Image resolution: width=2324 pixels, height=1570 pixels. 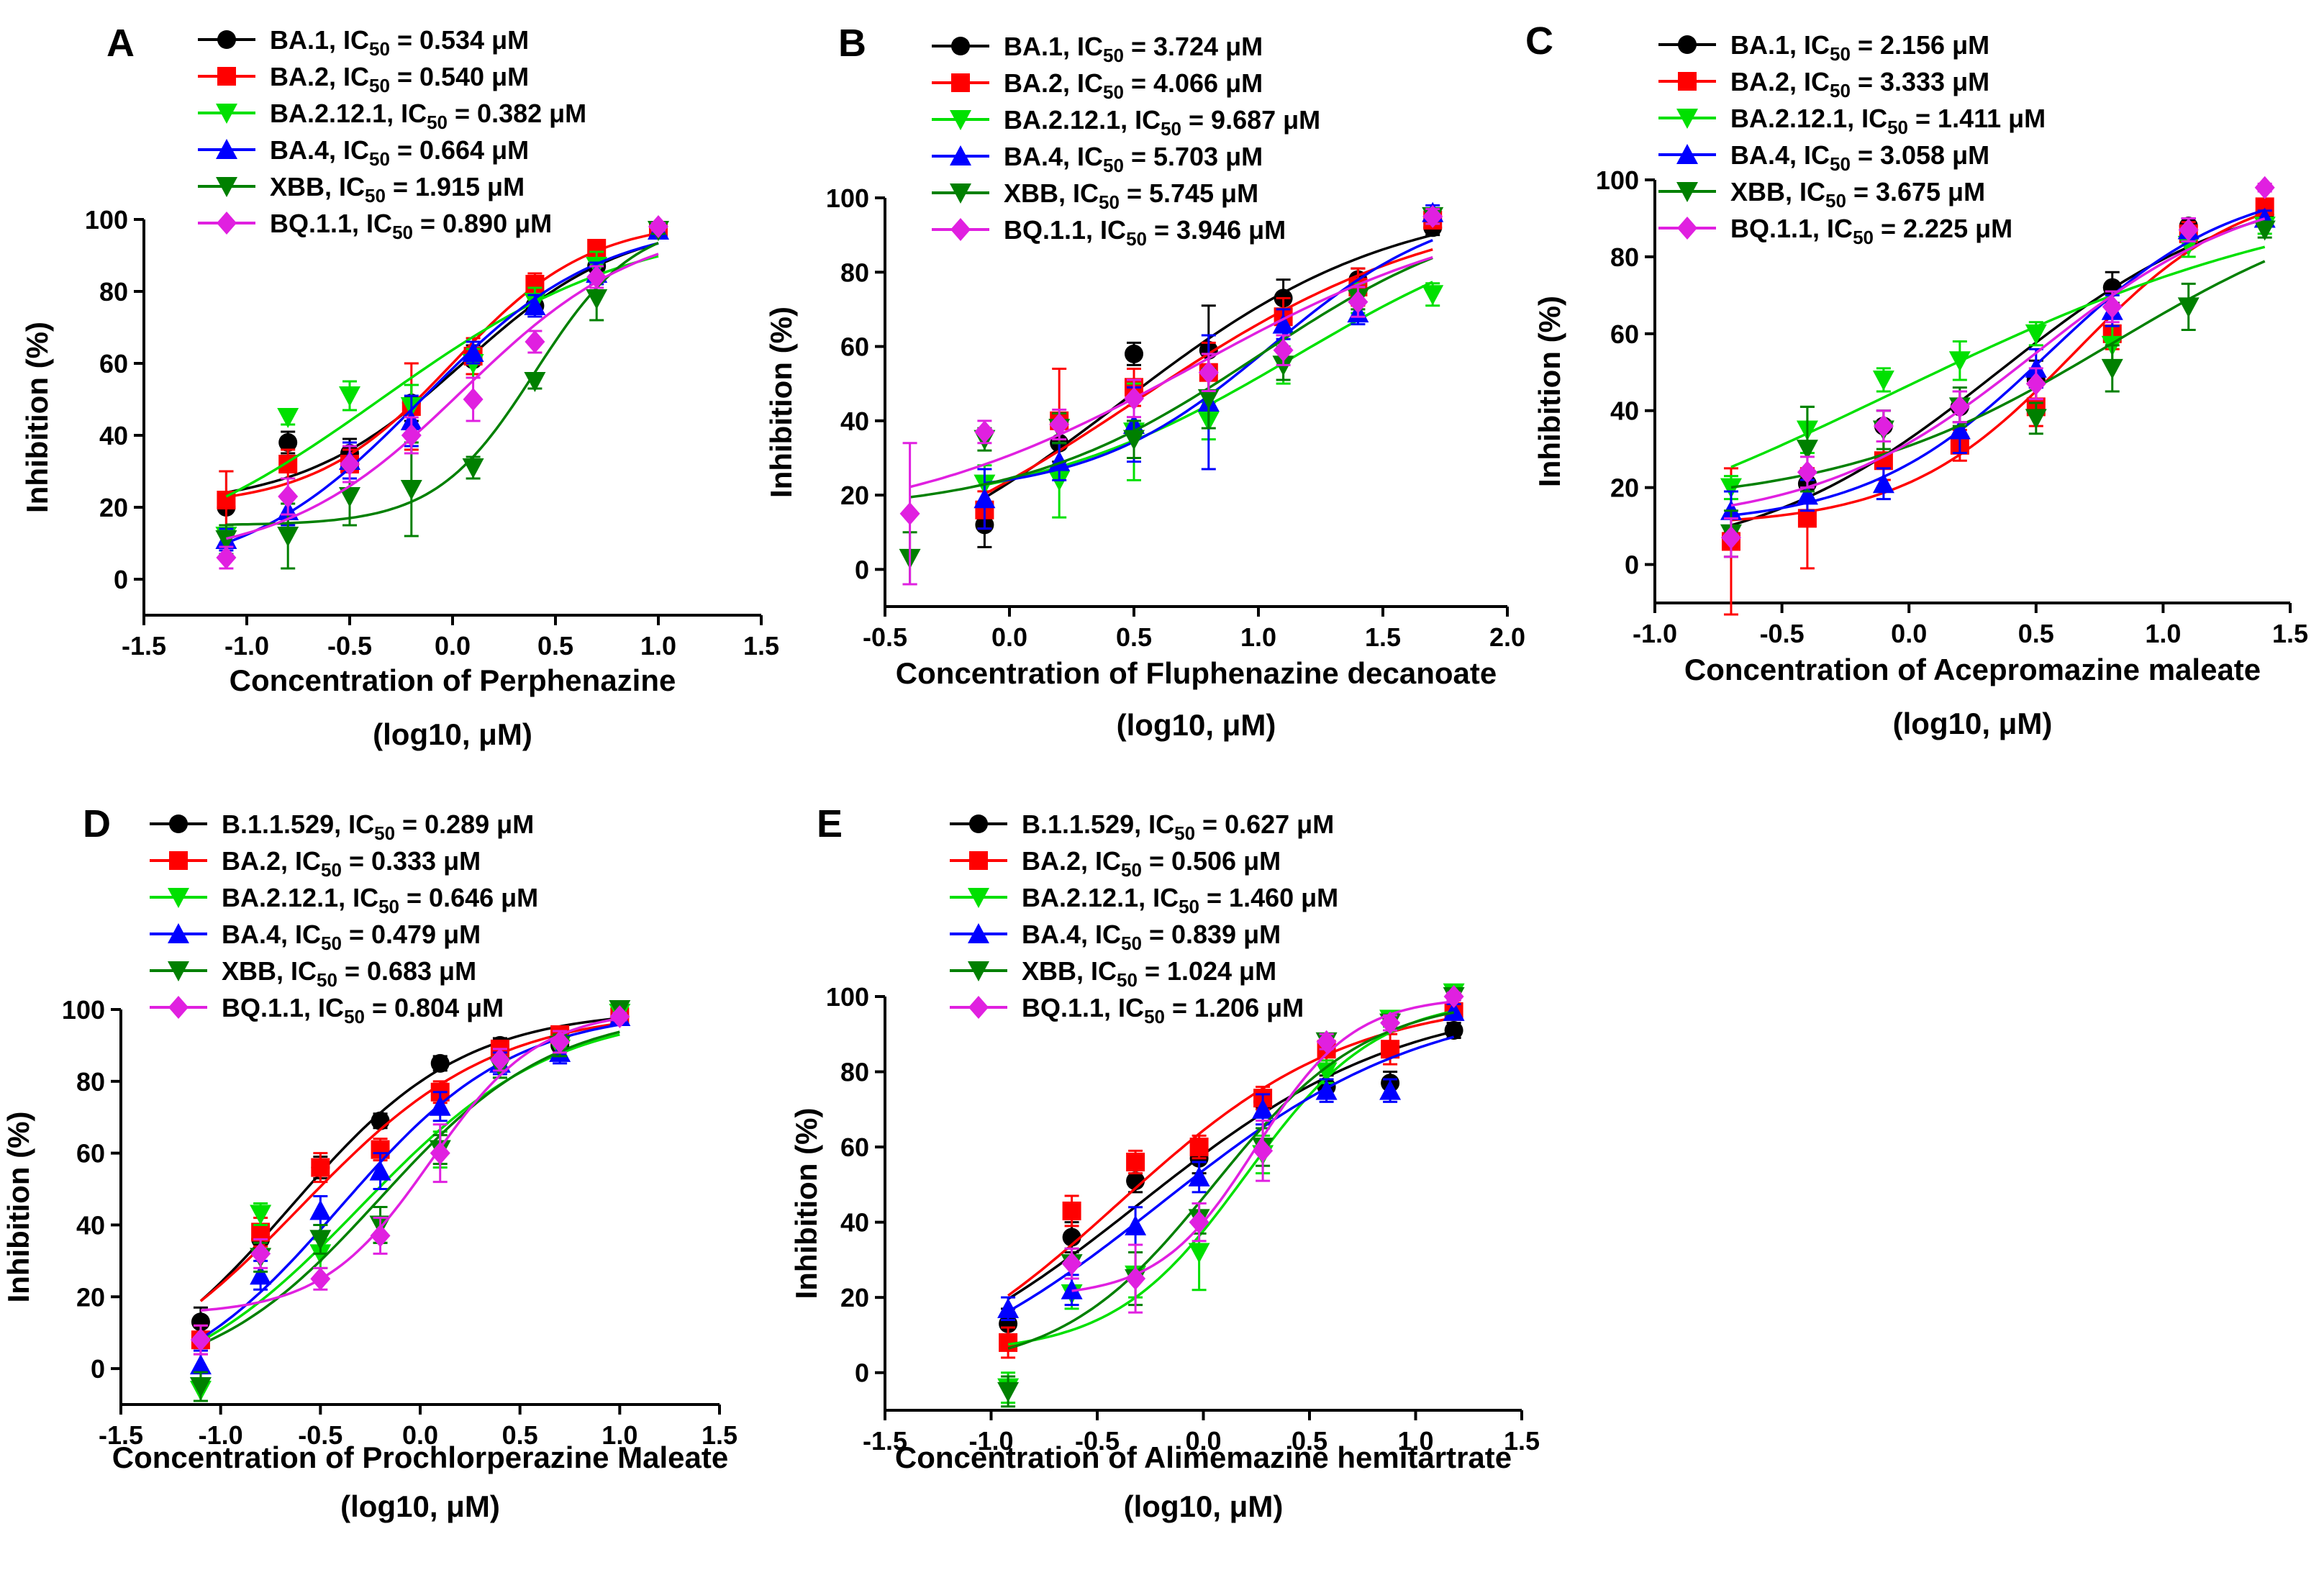 What do you see at coordinates (1859, 157) in the screenshot?
I see `legend-entry: BA.4, IC50 = 3.058 μM` at bounding box center [1859, 157].